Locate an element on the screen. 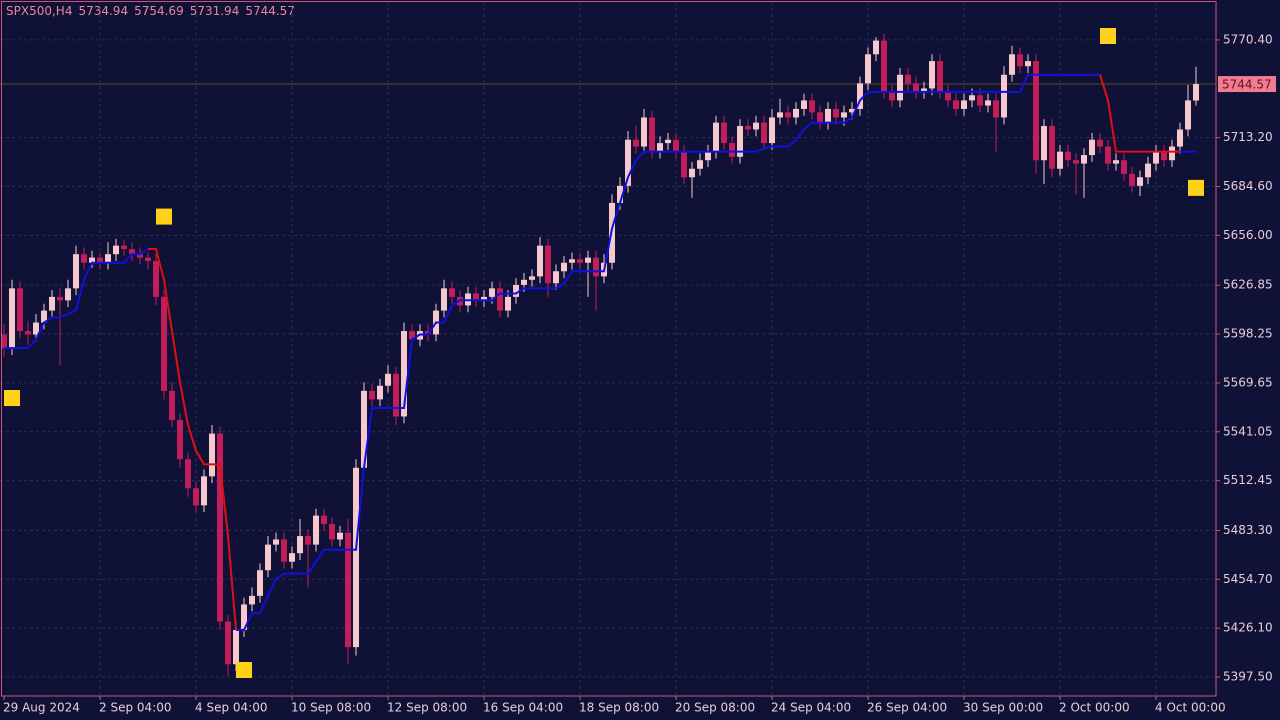 This screenshot has height=720, width=1280. x-tick-label: 4 Sep 04:00 is located at coordinates (231, 708).